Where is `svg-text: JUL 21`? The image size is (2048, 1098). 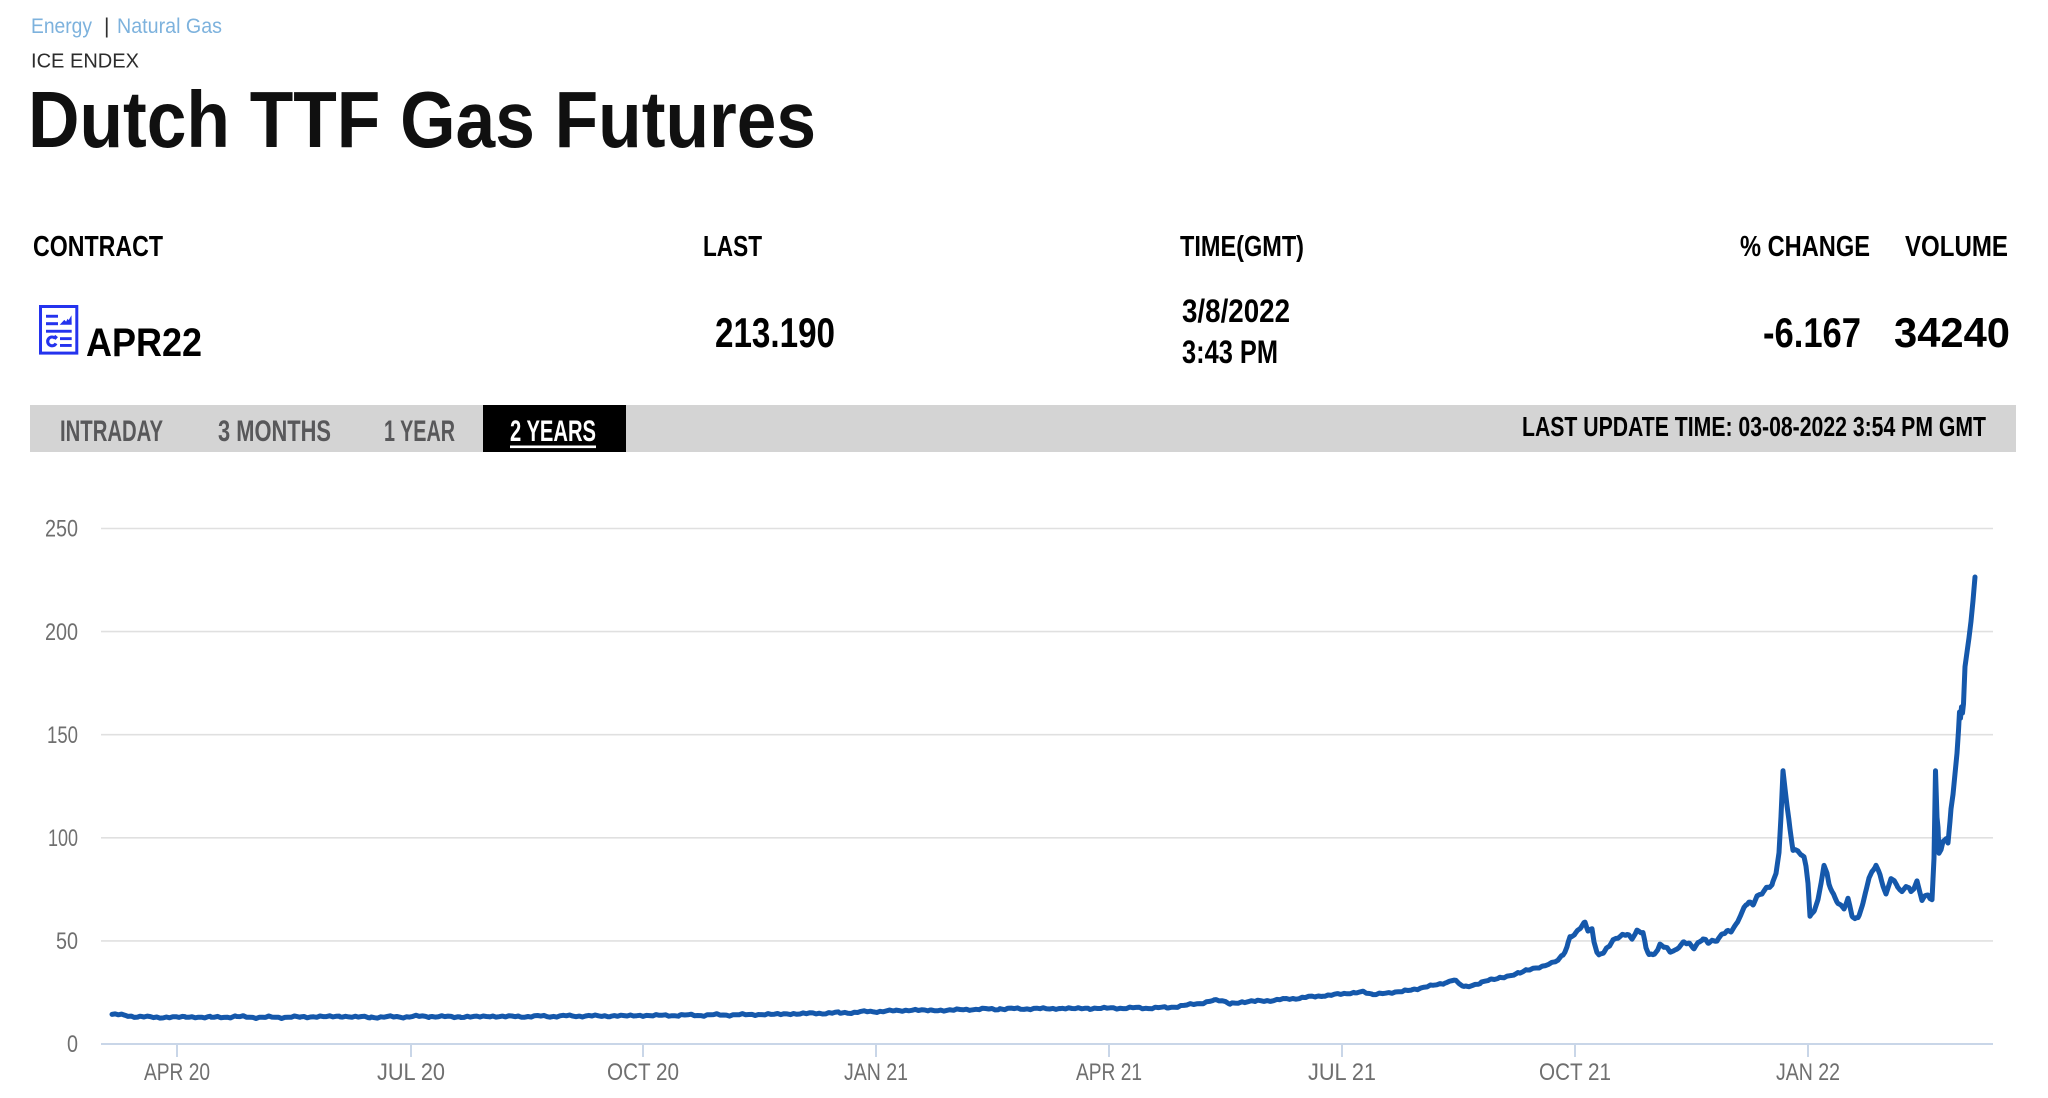
svg-text: JUL 21 is located at coordinates (1342, 1072).